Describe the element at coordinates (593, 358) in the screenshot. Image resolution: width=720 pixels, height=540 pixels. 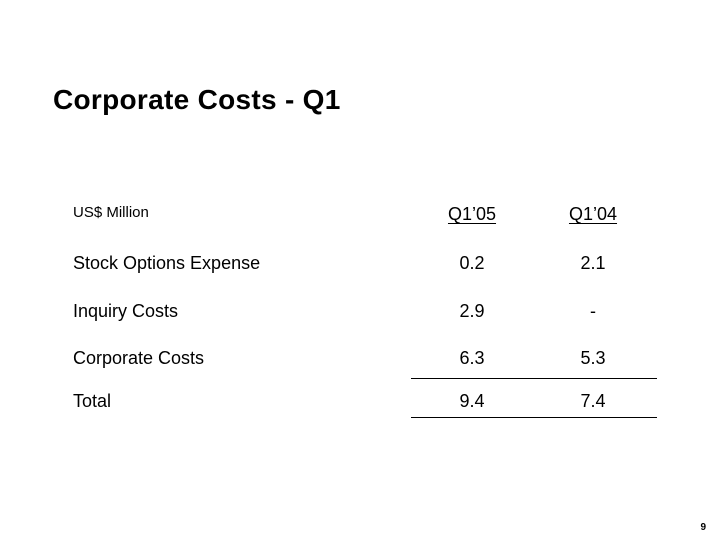
I see `cell-q1-04: 5.3` at that location.